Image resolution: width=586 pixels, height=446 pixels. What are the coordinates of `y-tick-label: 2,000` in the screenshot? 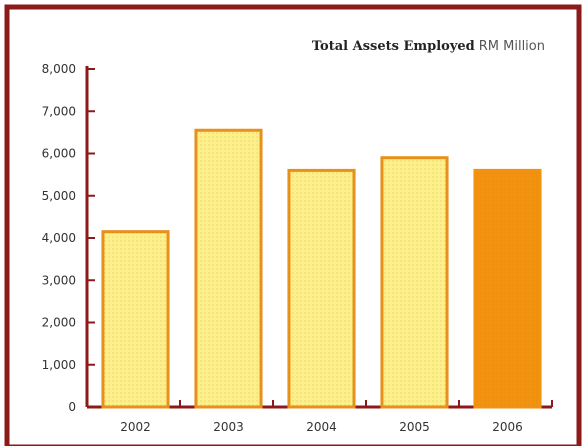 It's located at (59, 323).